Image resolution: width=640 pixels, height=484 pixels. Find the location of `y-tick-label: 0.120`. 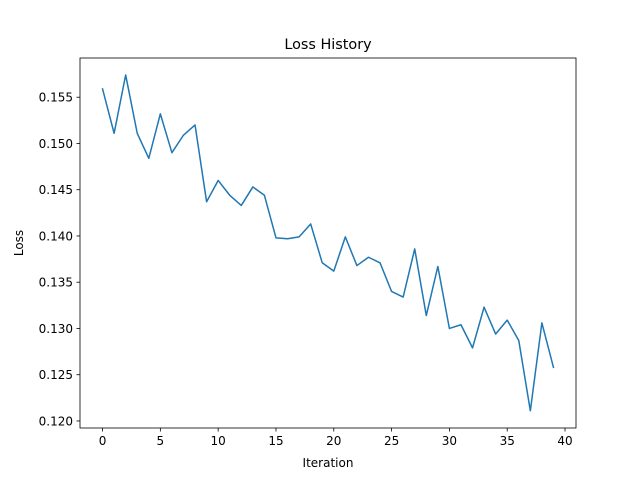

y-tick-label: 0.120 is located at coordinates (56, 421).